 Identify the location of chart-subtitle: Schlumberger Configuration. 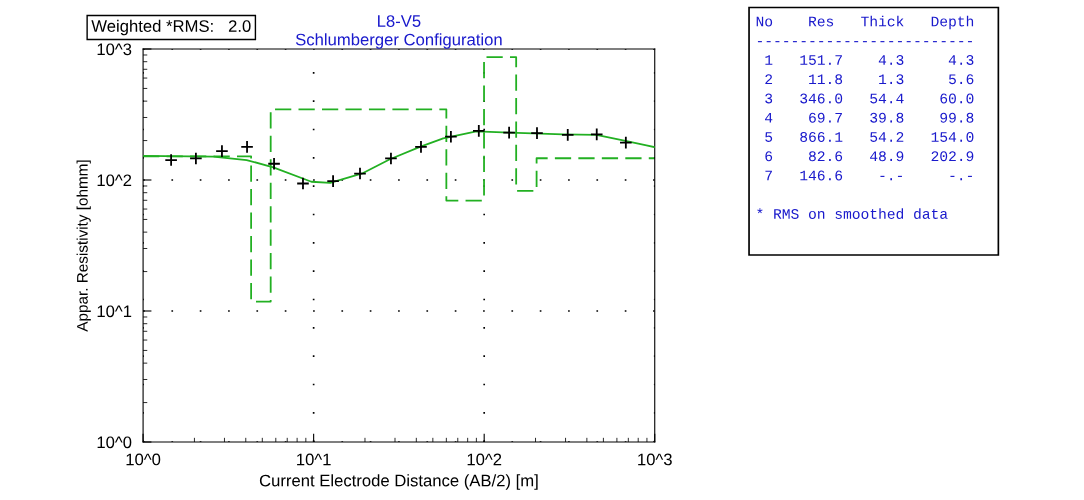
(398, 41).